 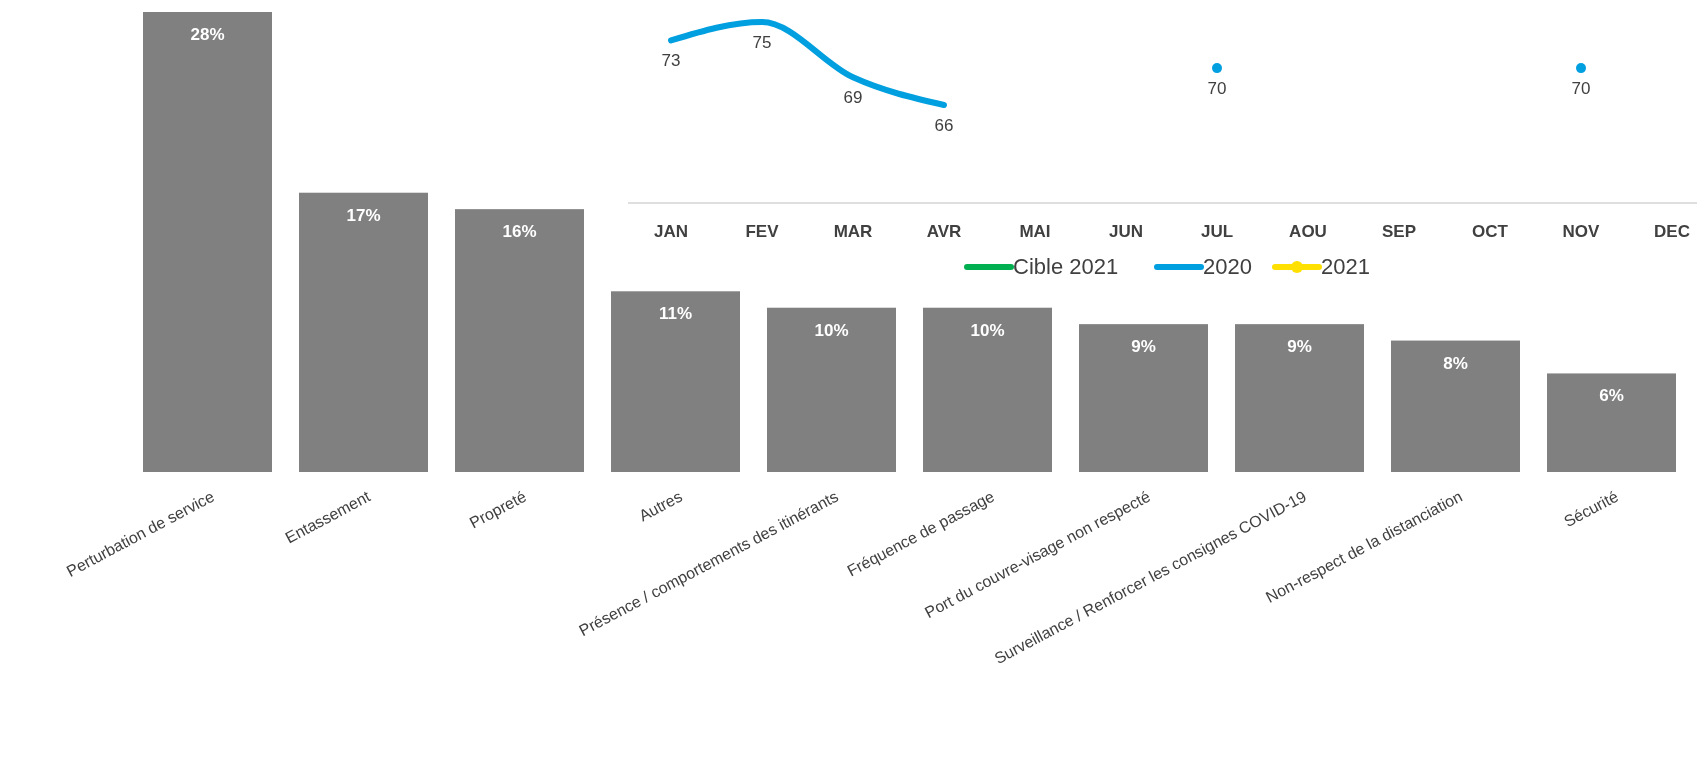 I want to click on data-label: 17%, so click(x=363, y=215).